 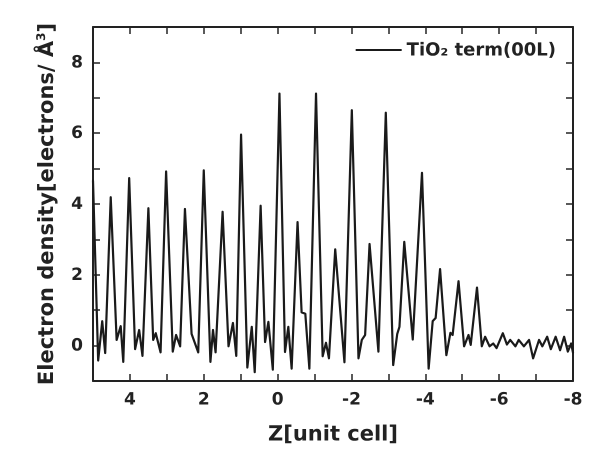 I want to click on y-tick-label: 8, so click(x=77, y=62).